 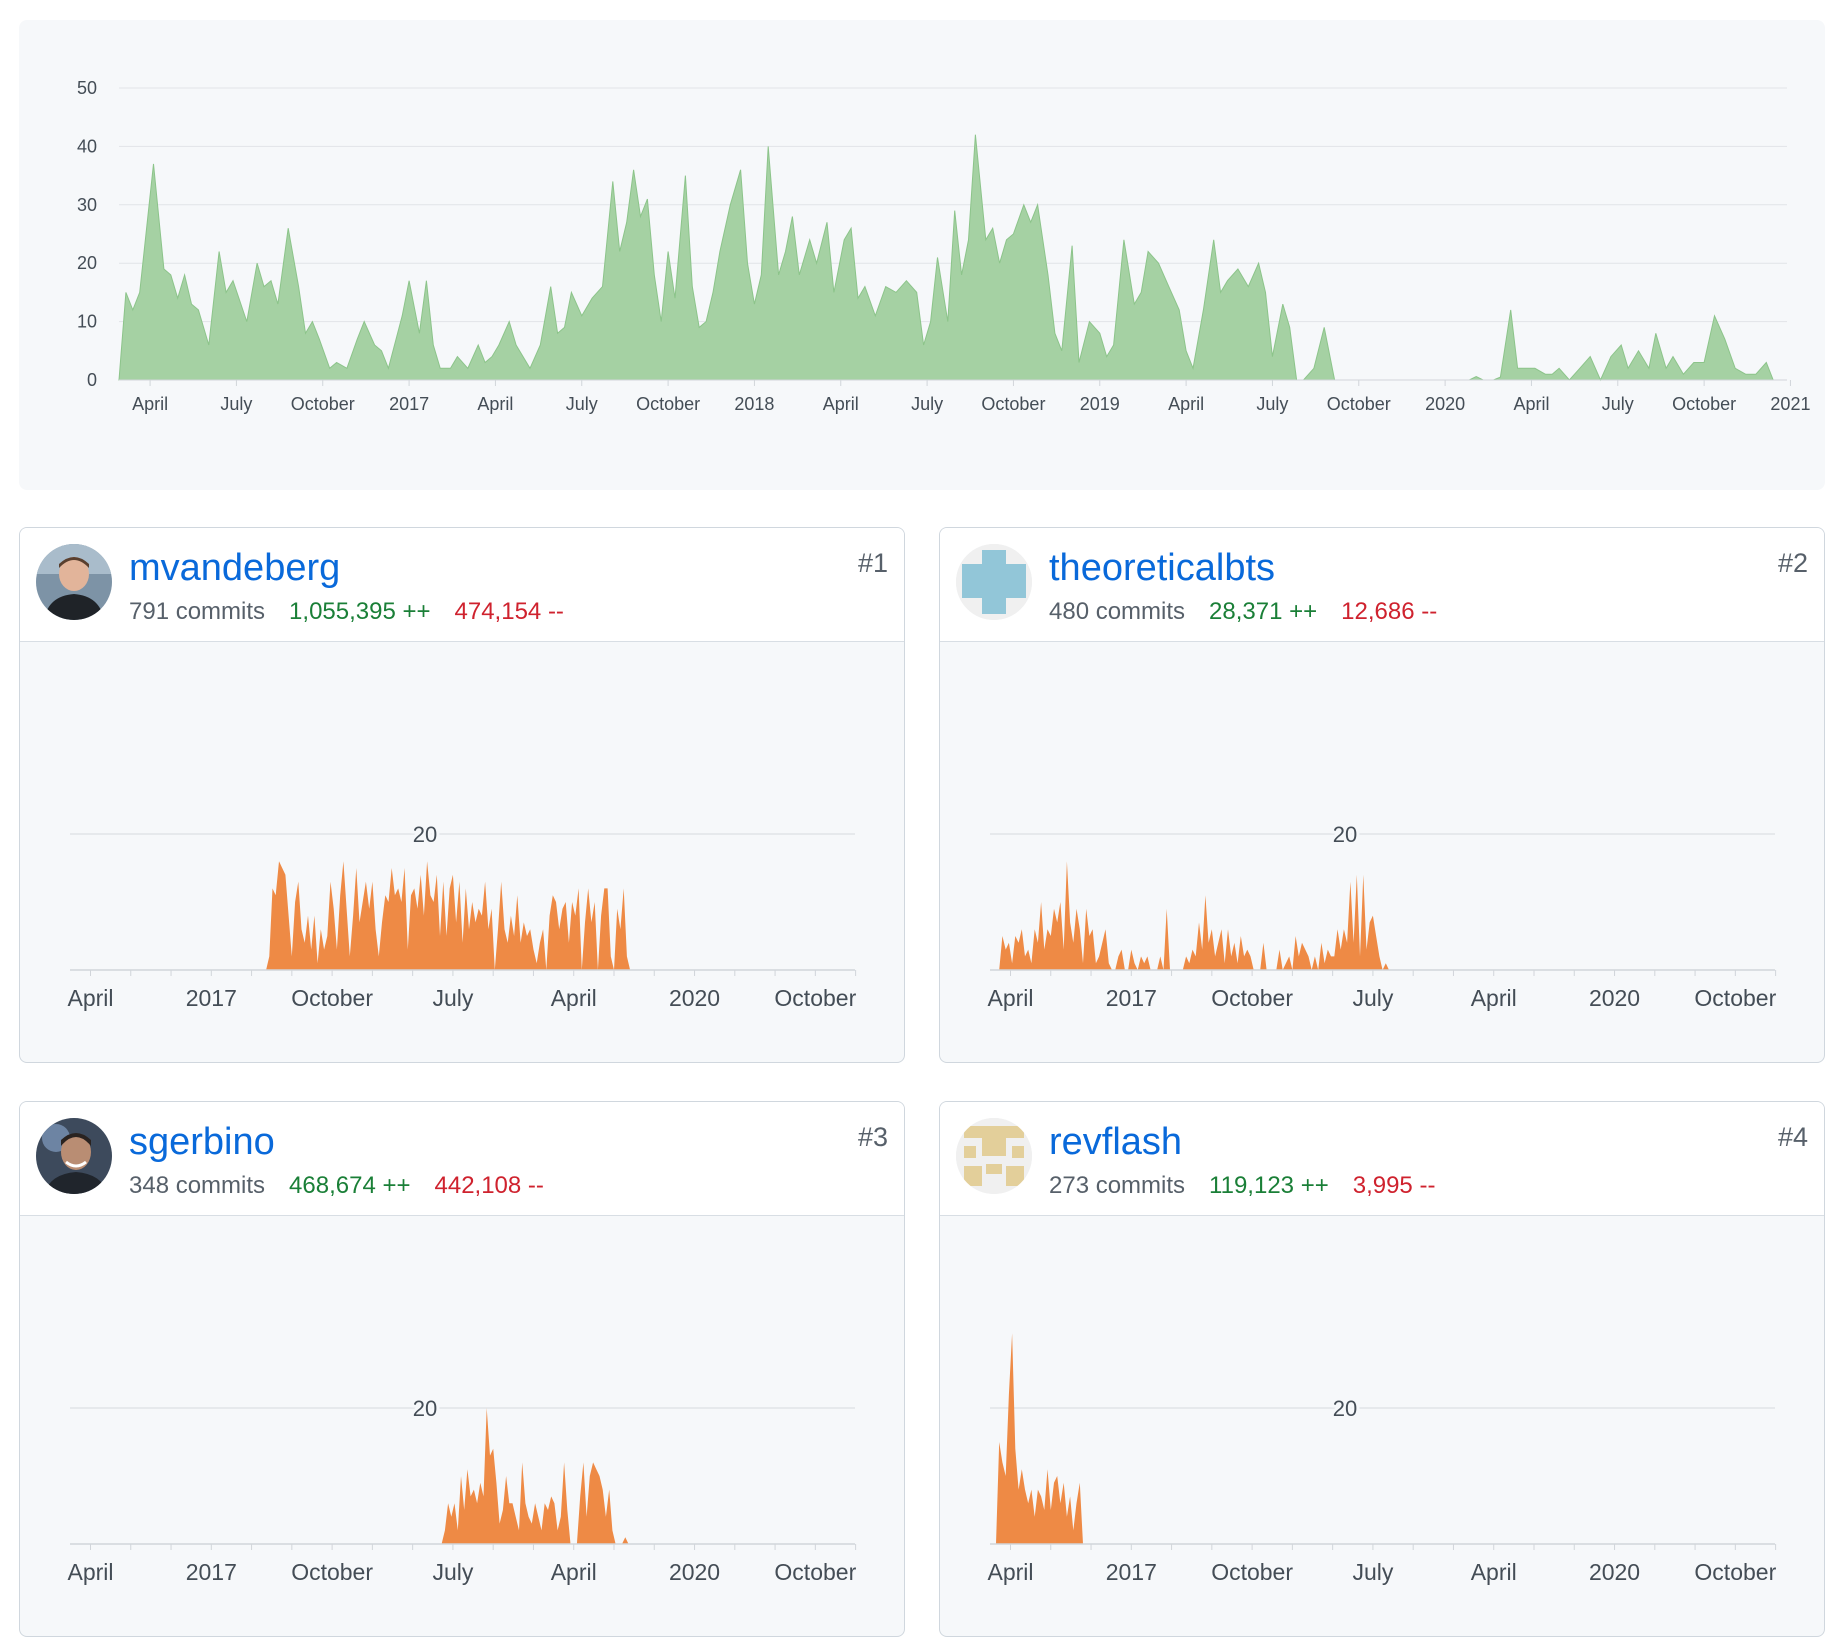 What do you see at coordinates (235, 568) in the screenshot?
I see `contributor-name-link: mvandeberg` at bounding box center [235, 568].